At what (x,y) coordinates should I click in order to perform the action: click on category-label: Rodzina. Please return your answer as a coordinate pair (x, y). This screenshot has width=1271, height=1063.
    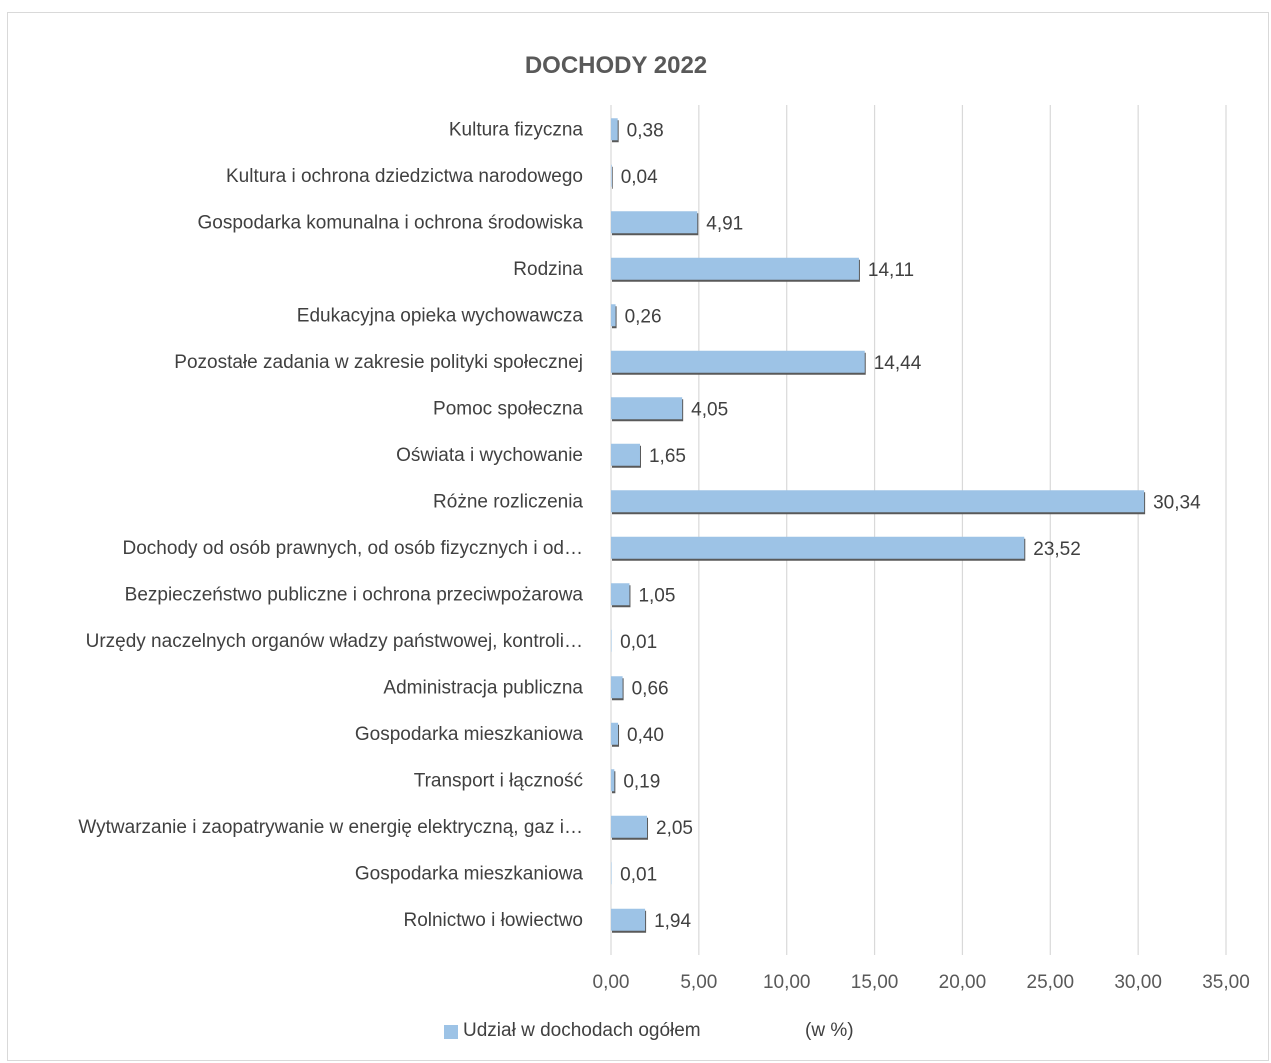
    Looking at the image, I should click on (548, 269).